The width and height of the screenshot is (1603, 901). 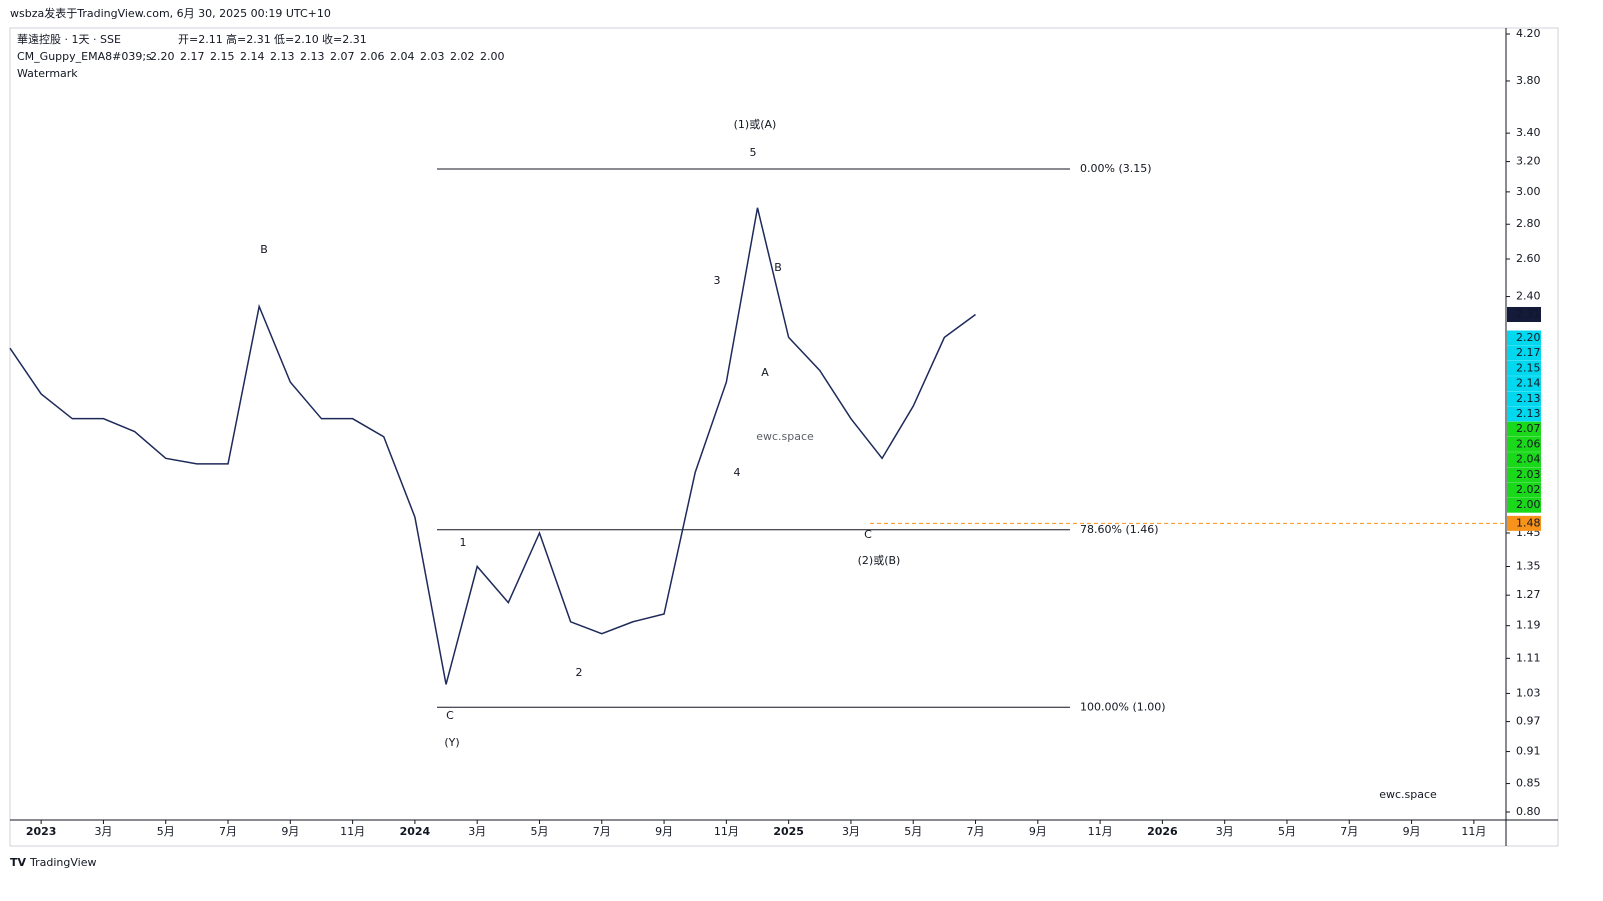 What do you see at coordinates (1408, 794) in the screenshot?
I see `watermark-corner: ewc.space` at bounding box center [1408, 794].